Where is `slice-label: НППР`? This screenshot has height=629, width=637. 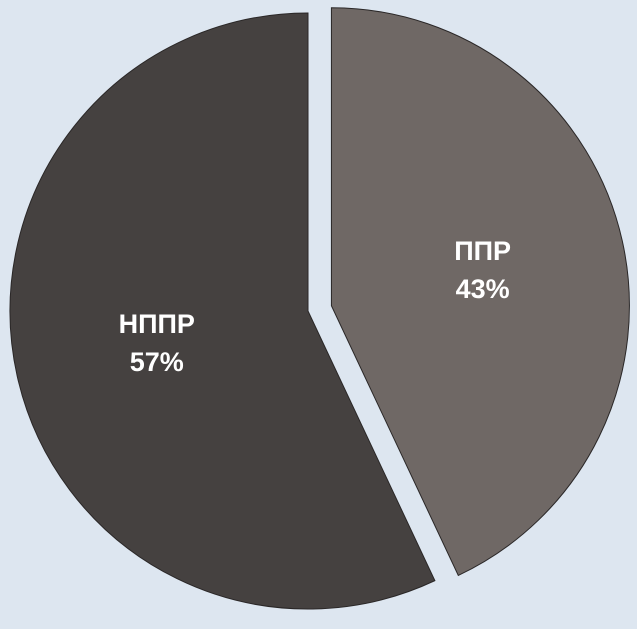 slice-label: НППР is located at coordinates (157, 324).